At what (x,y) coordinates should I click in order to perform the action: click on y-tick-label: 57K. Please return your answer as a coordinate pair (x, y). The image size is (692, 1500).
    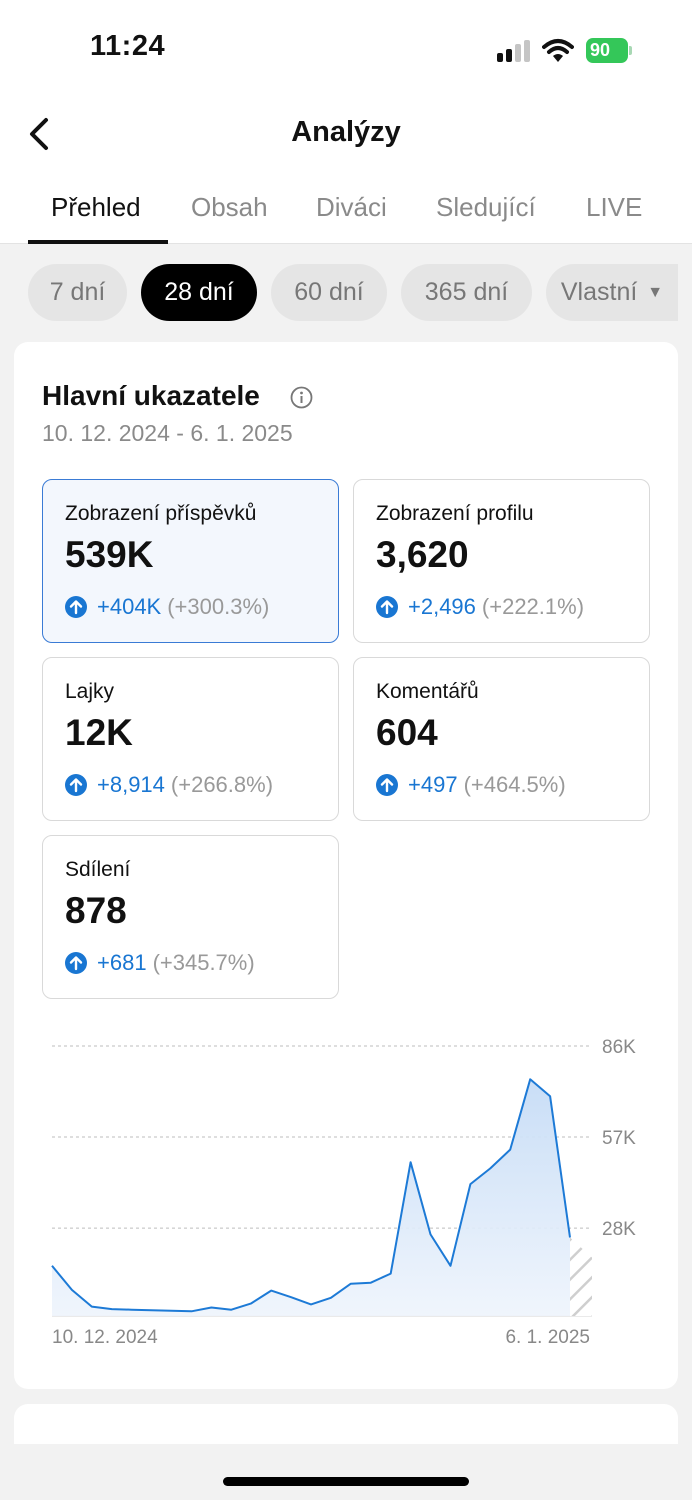
    Looking at the image, I should click on (619, 1138).